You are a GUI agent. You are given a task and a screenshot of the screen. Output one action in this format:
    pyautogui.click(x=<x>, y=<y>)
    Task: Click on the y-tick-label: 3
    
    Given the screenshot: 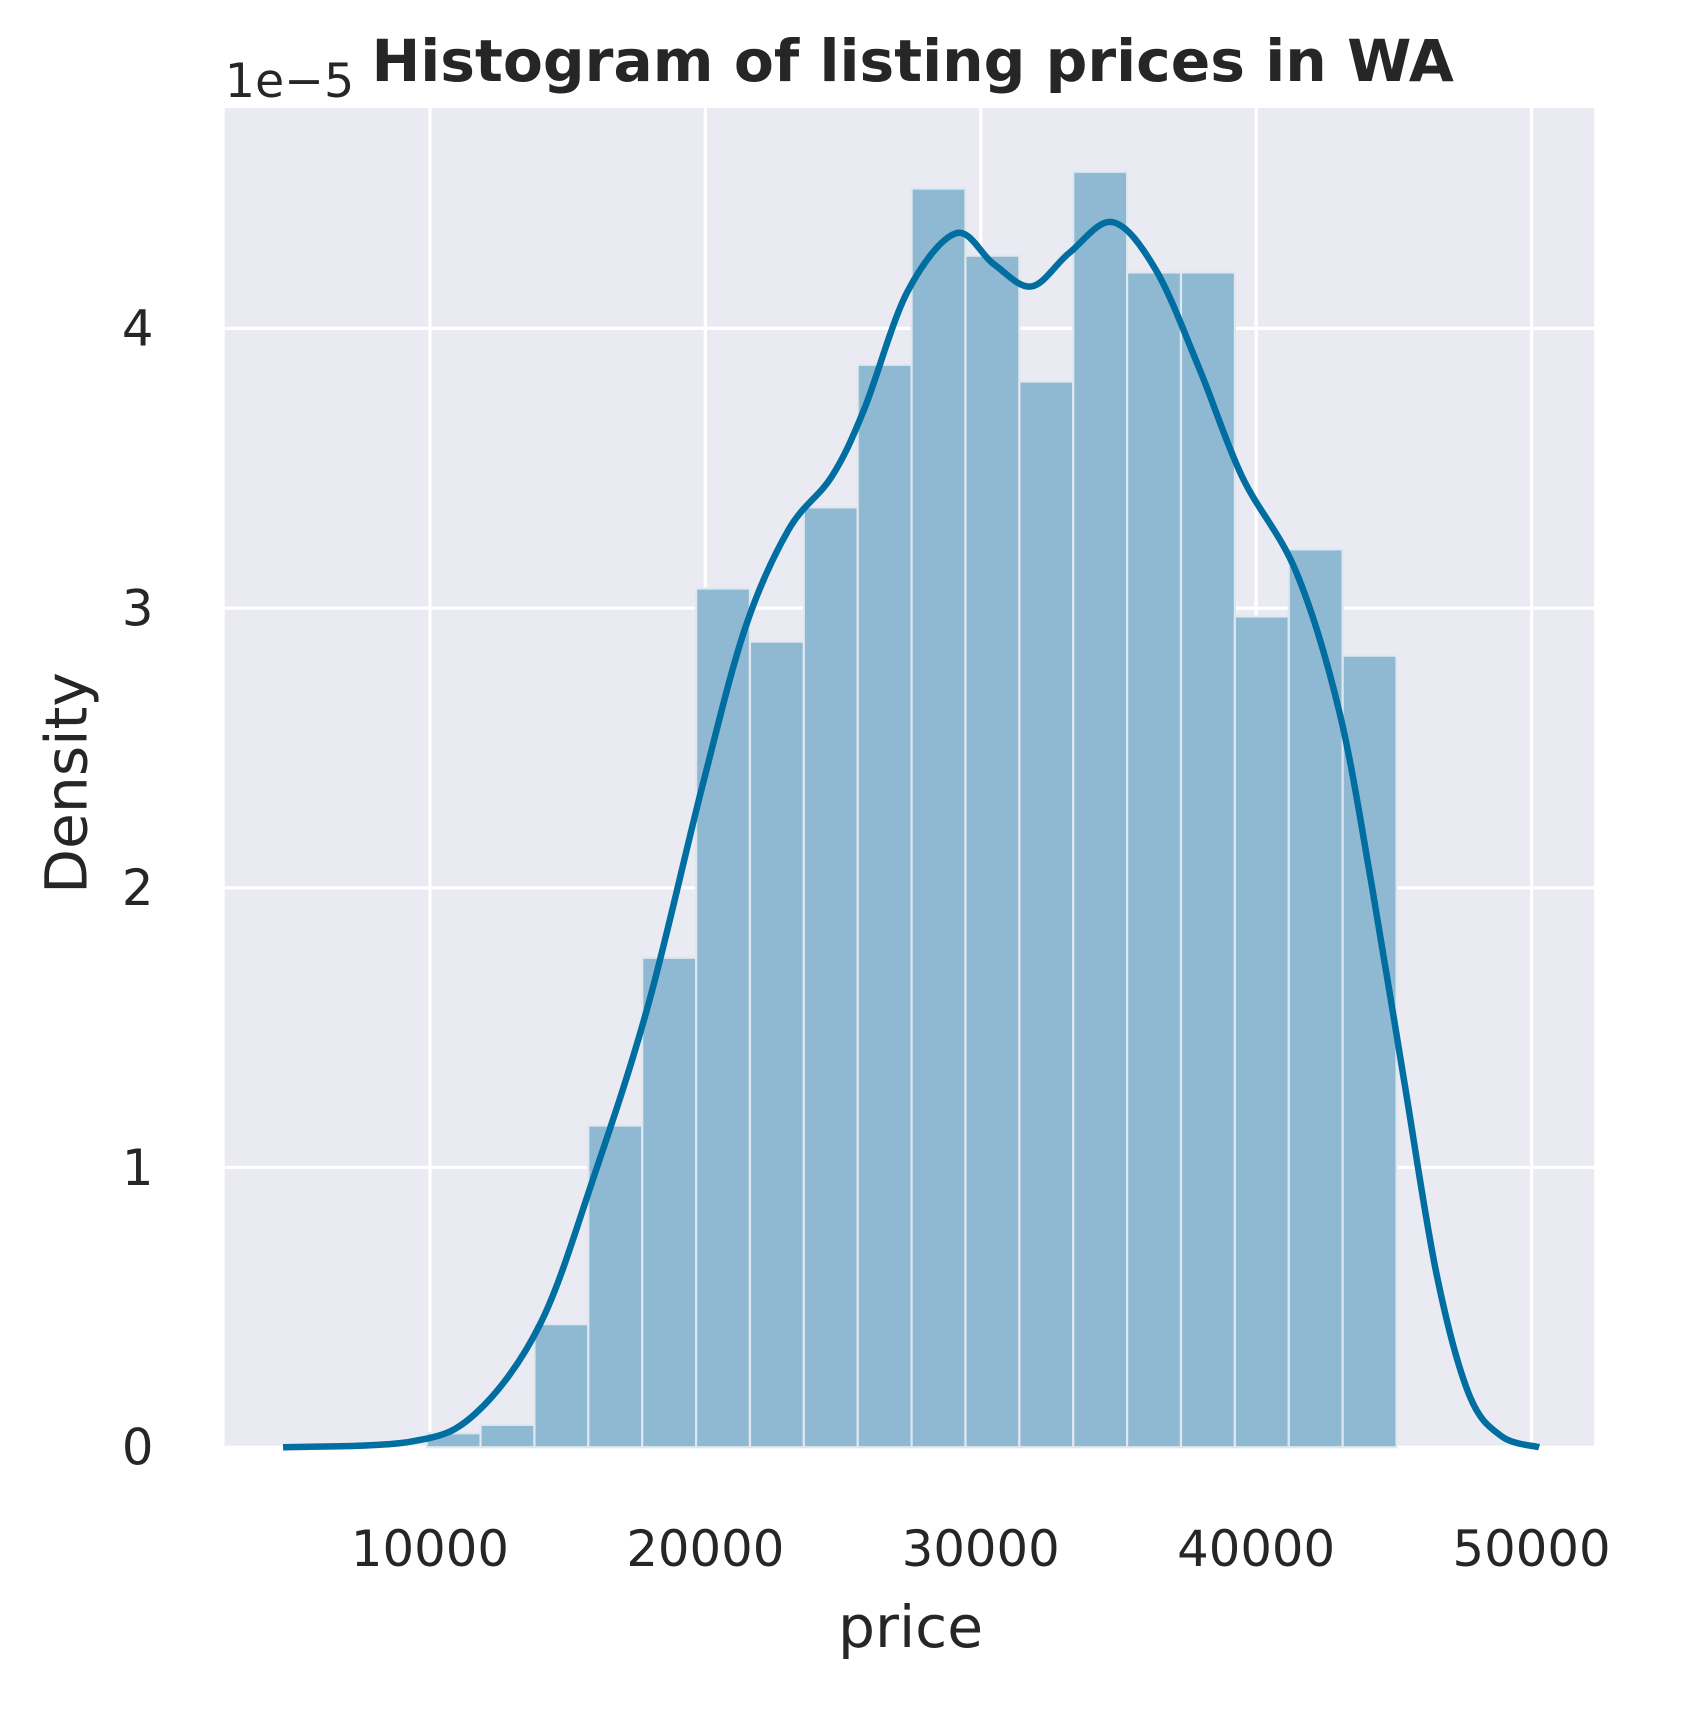 What is the action you would take?
    pyautogui.click(x=138, y=608)
    